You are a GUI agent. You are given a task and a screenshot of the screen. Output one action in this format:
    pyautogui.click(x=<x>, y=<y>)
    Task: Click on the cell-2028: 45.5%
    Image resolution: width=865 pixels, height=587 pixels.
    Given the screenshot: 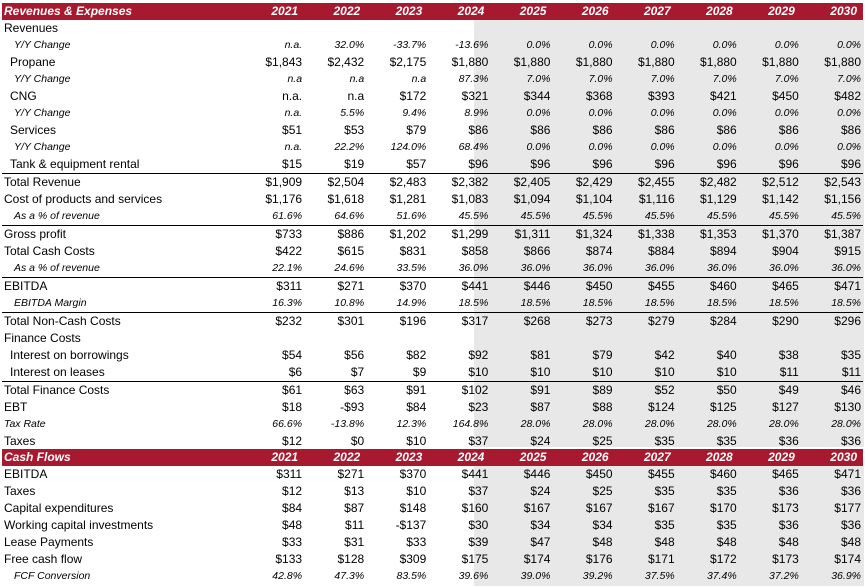 What is the action you would take?
    pyautogui.click(x=721, y=216)
    